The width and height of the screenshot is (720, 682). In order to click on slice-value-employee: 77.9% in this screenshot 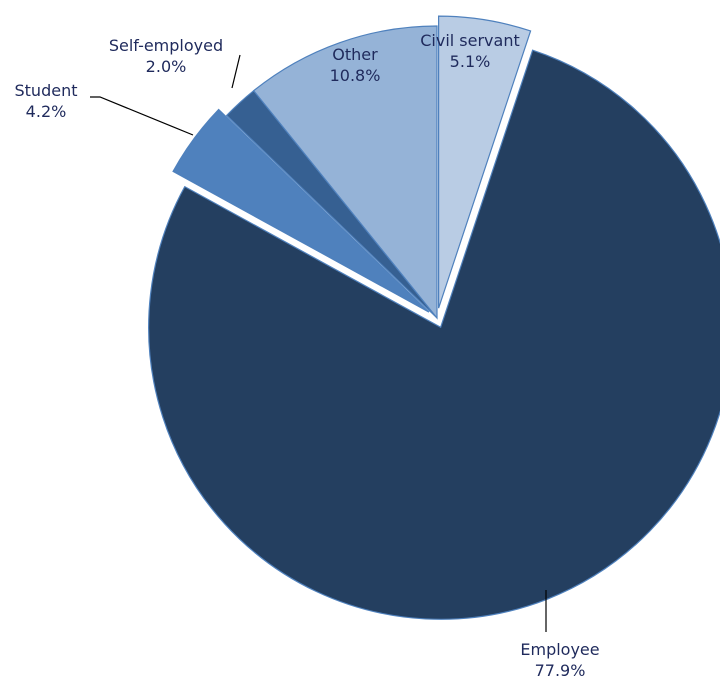, I will do `click(560, 670)`.